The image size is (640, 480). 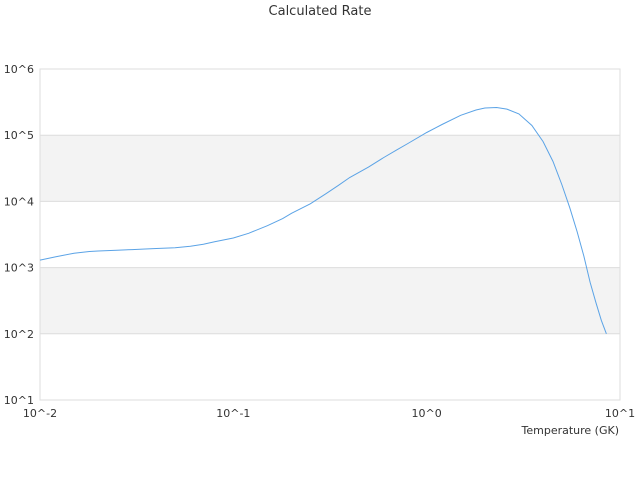 What do you see at coordinates (19, 135) in the screenshot?
I see `y-tick-label: 10^5` at bounding box center [19, 135].